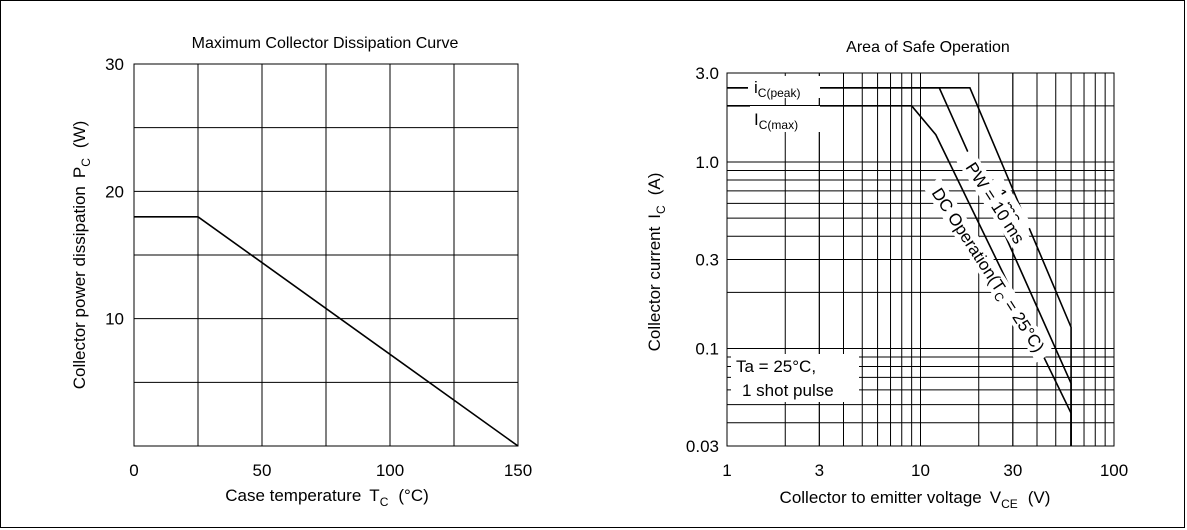 The image size is (1187, 530). Describe the element at coordinates (915, 499) in the screenshot. I see `chart2-x-axis-title: Collector to emitter voltage VCE (V)` at that location.